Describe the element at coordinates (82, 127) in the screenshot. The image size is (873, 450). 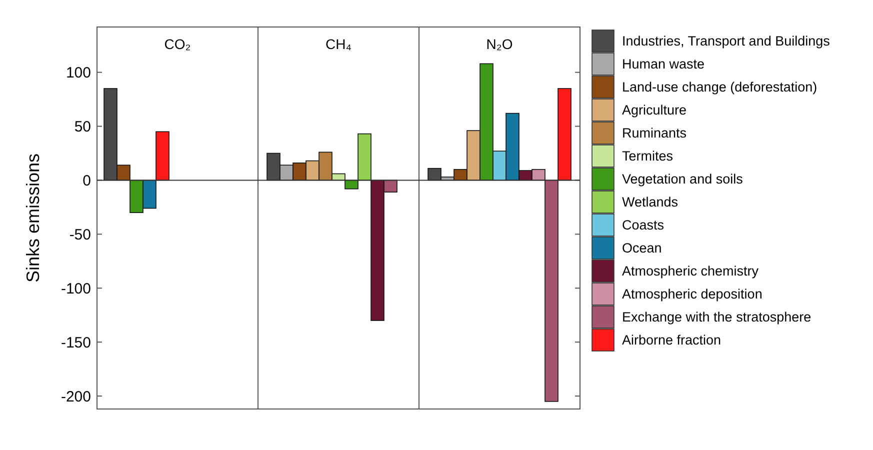
I see `y-tick-label: 50` at that location.